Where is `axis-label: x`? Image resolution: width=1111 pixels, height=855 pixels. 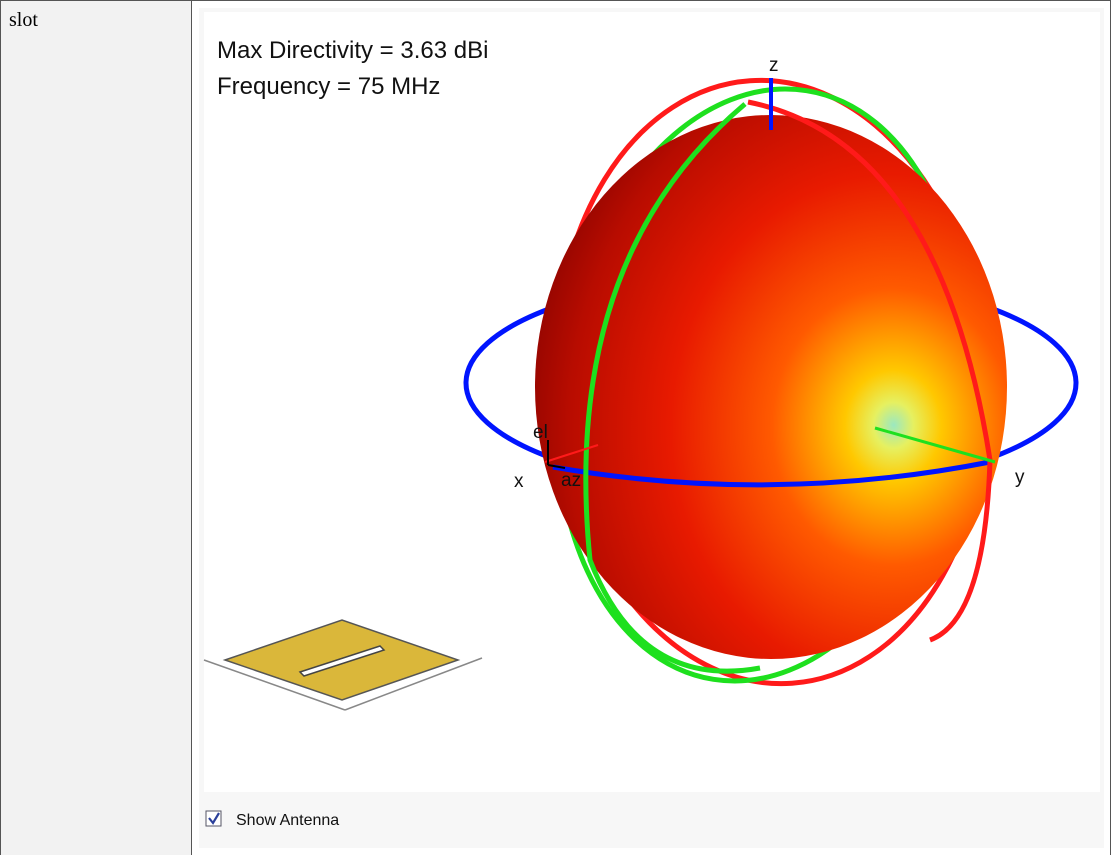 axis-label: x is located at coordinates (519, 481).